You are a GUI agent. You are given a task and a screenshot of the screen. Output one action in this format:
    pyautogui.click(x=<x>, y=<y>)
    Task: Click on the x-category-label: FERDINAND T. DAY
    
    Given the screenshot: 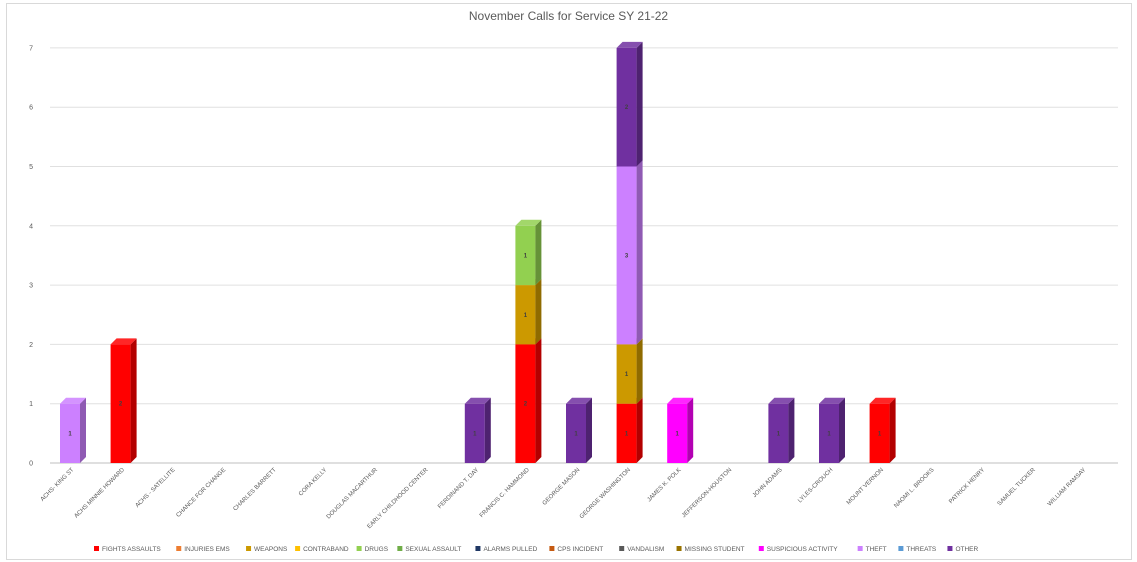 What is the action you would take?
    pyautogui.click(x=458, y=488)
    